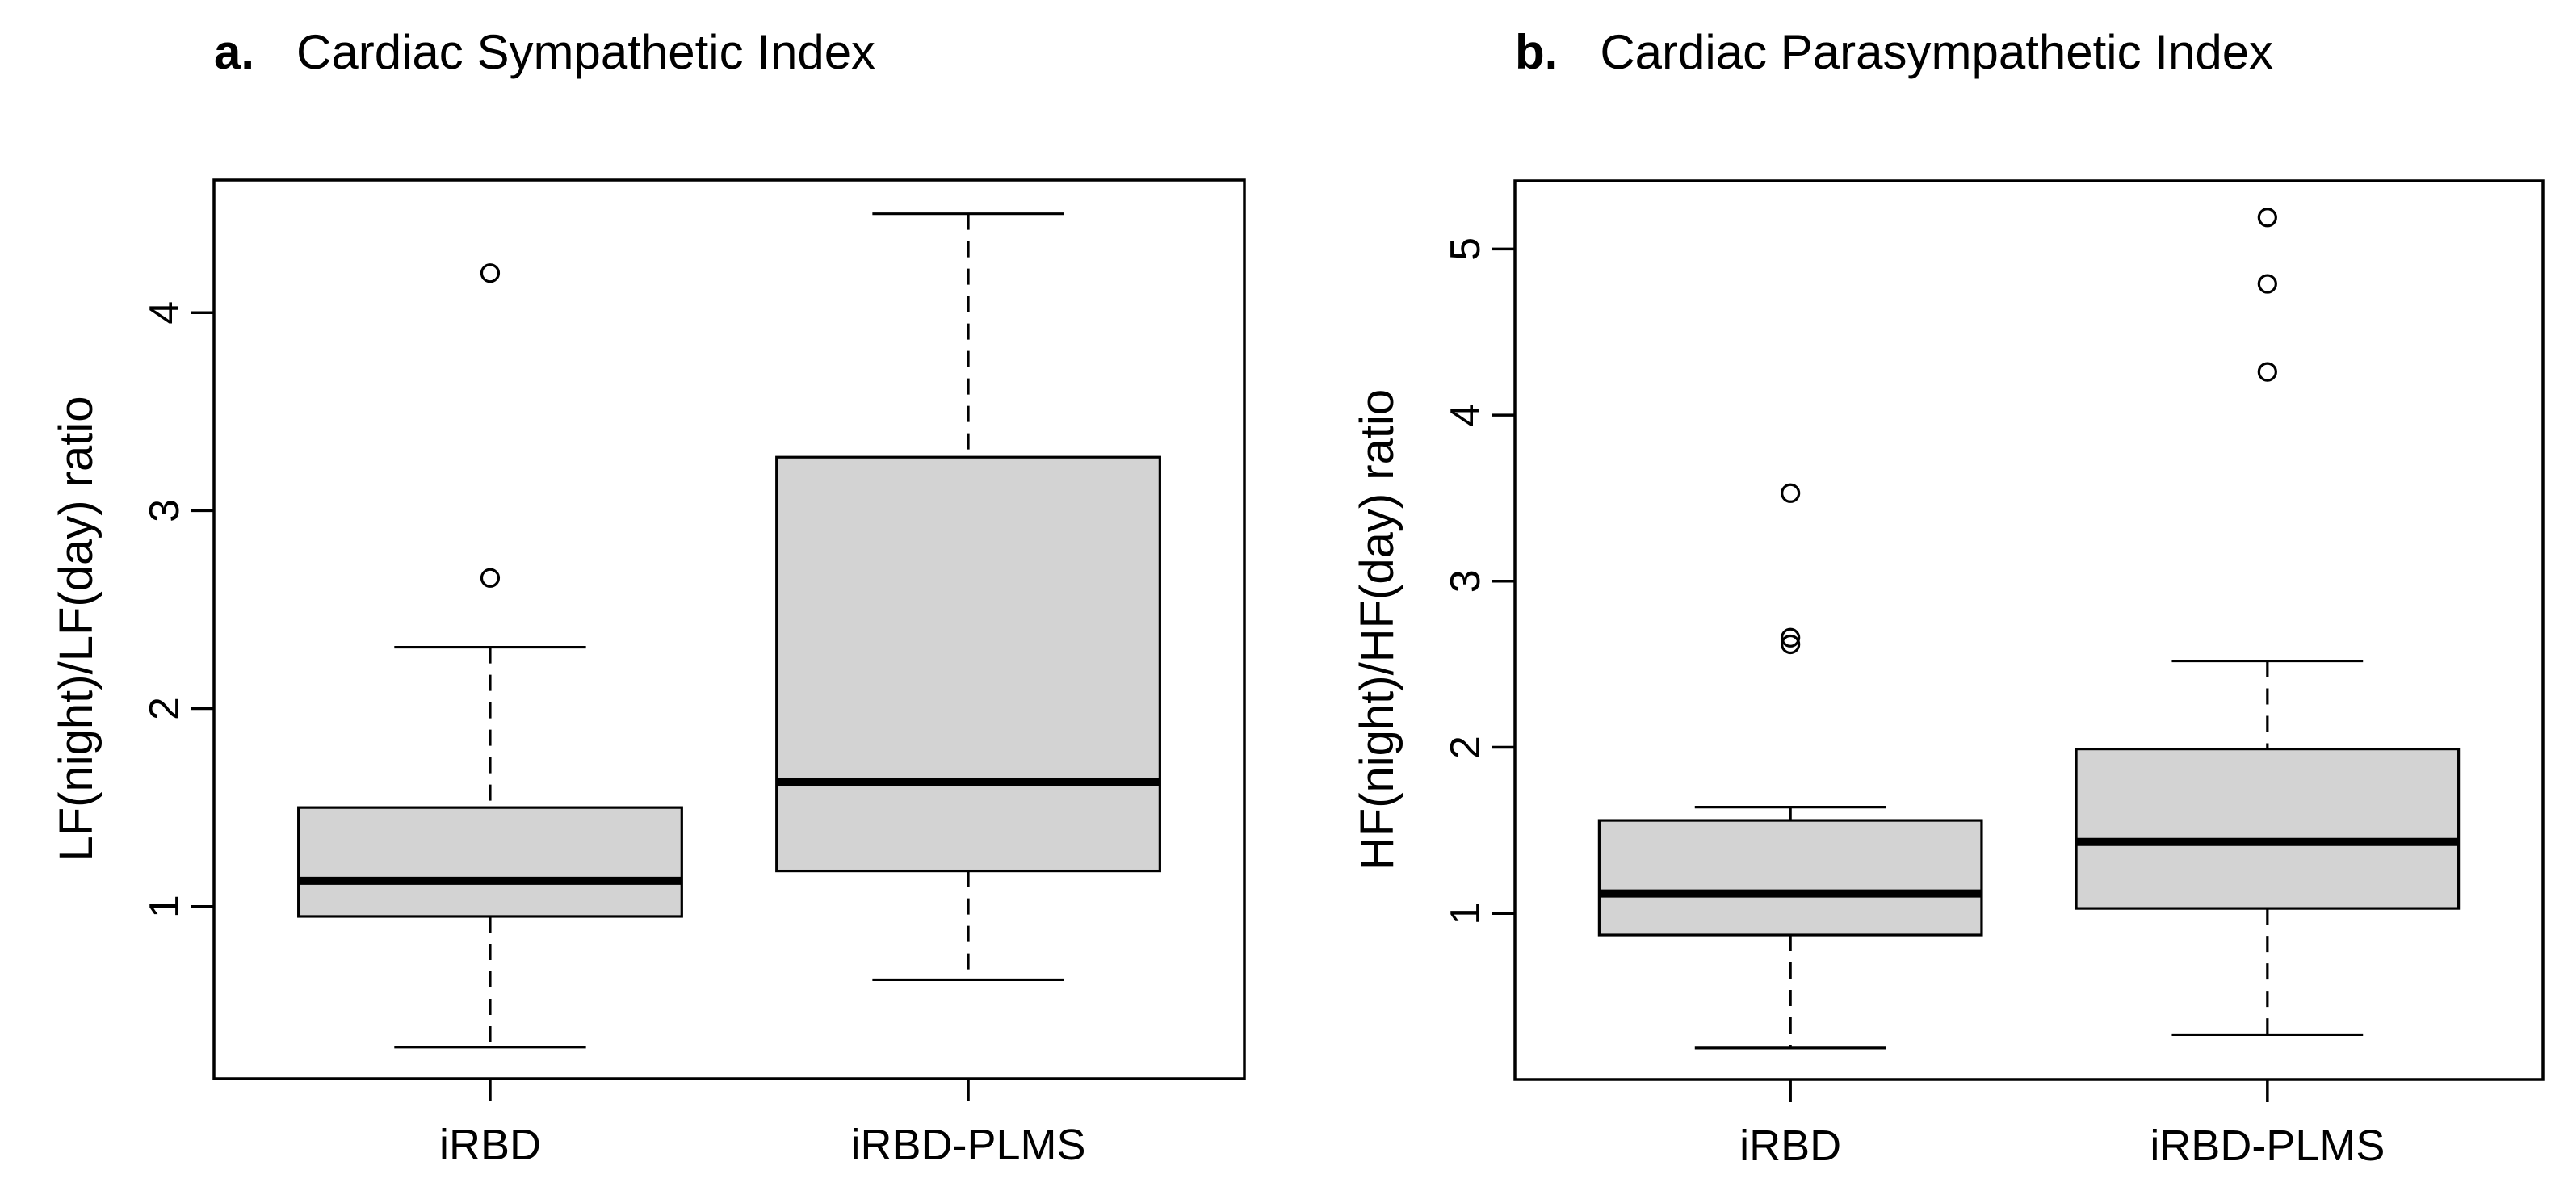 This screenshot has height=1195, width=2576. I want to click on panel-title-text: Cardiac Sympathetic Index, so click(586, 52).